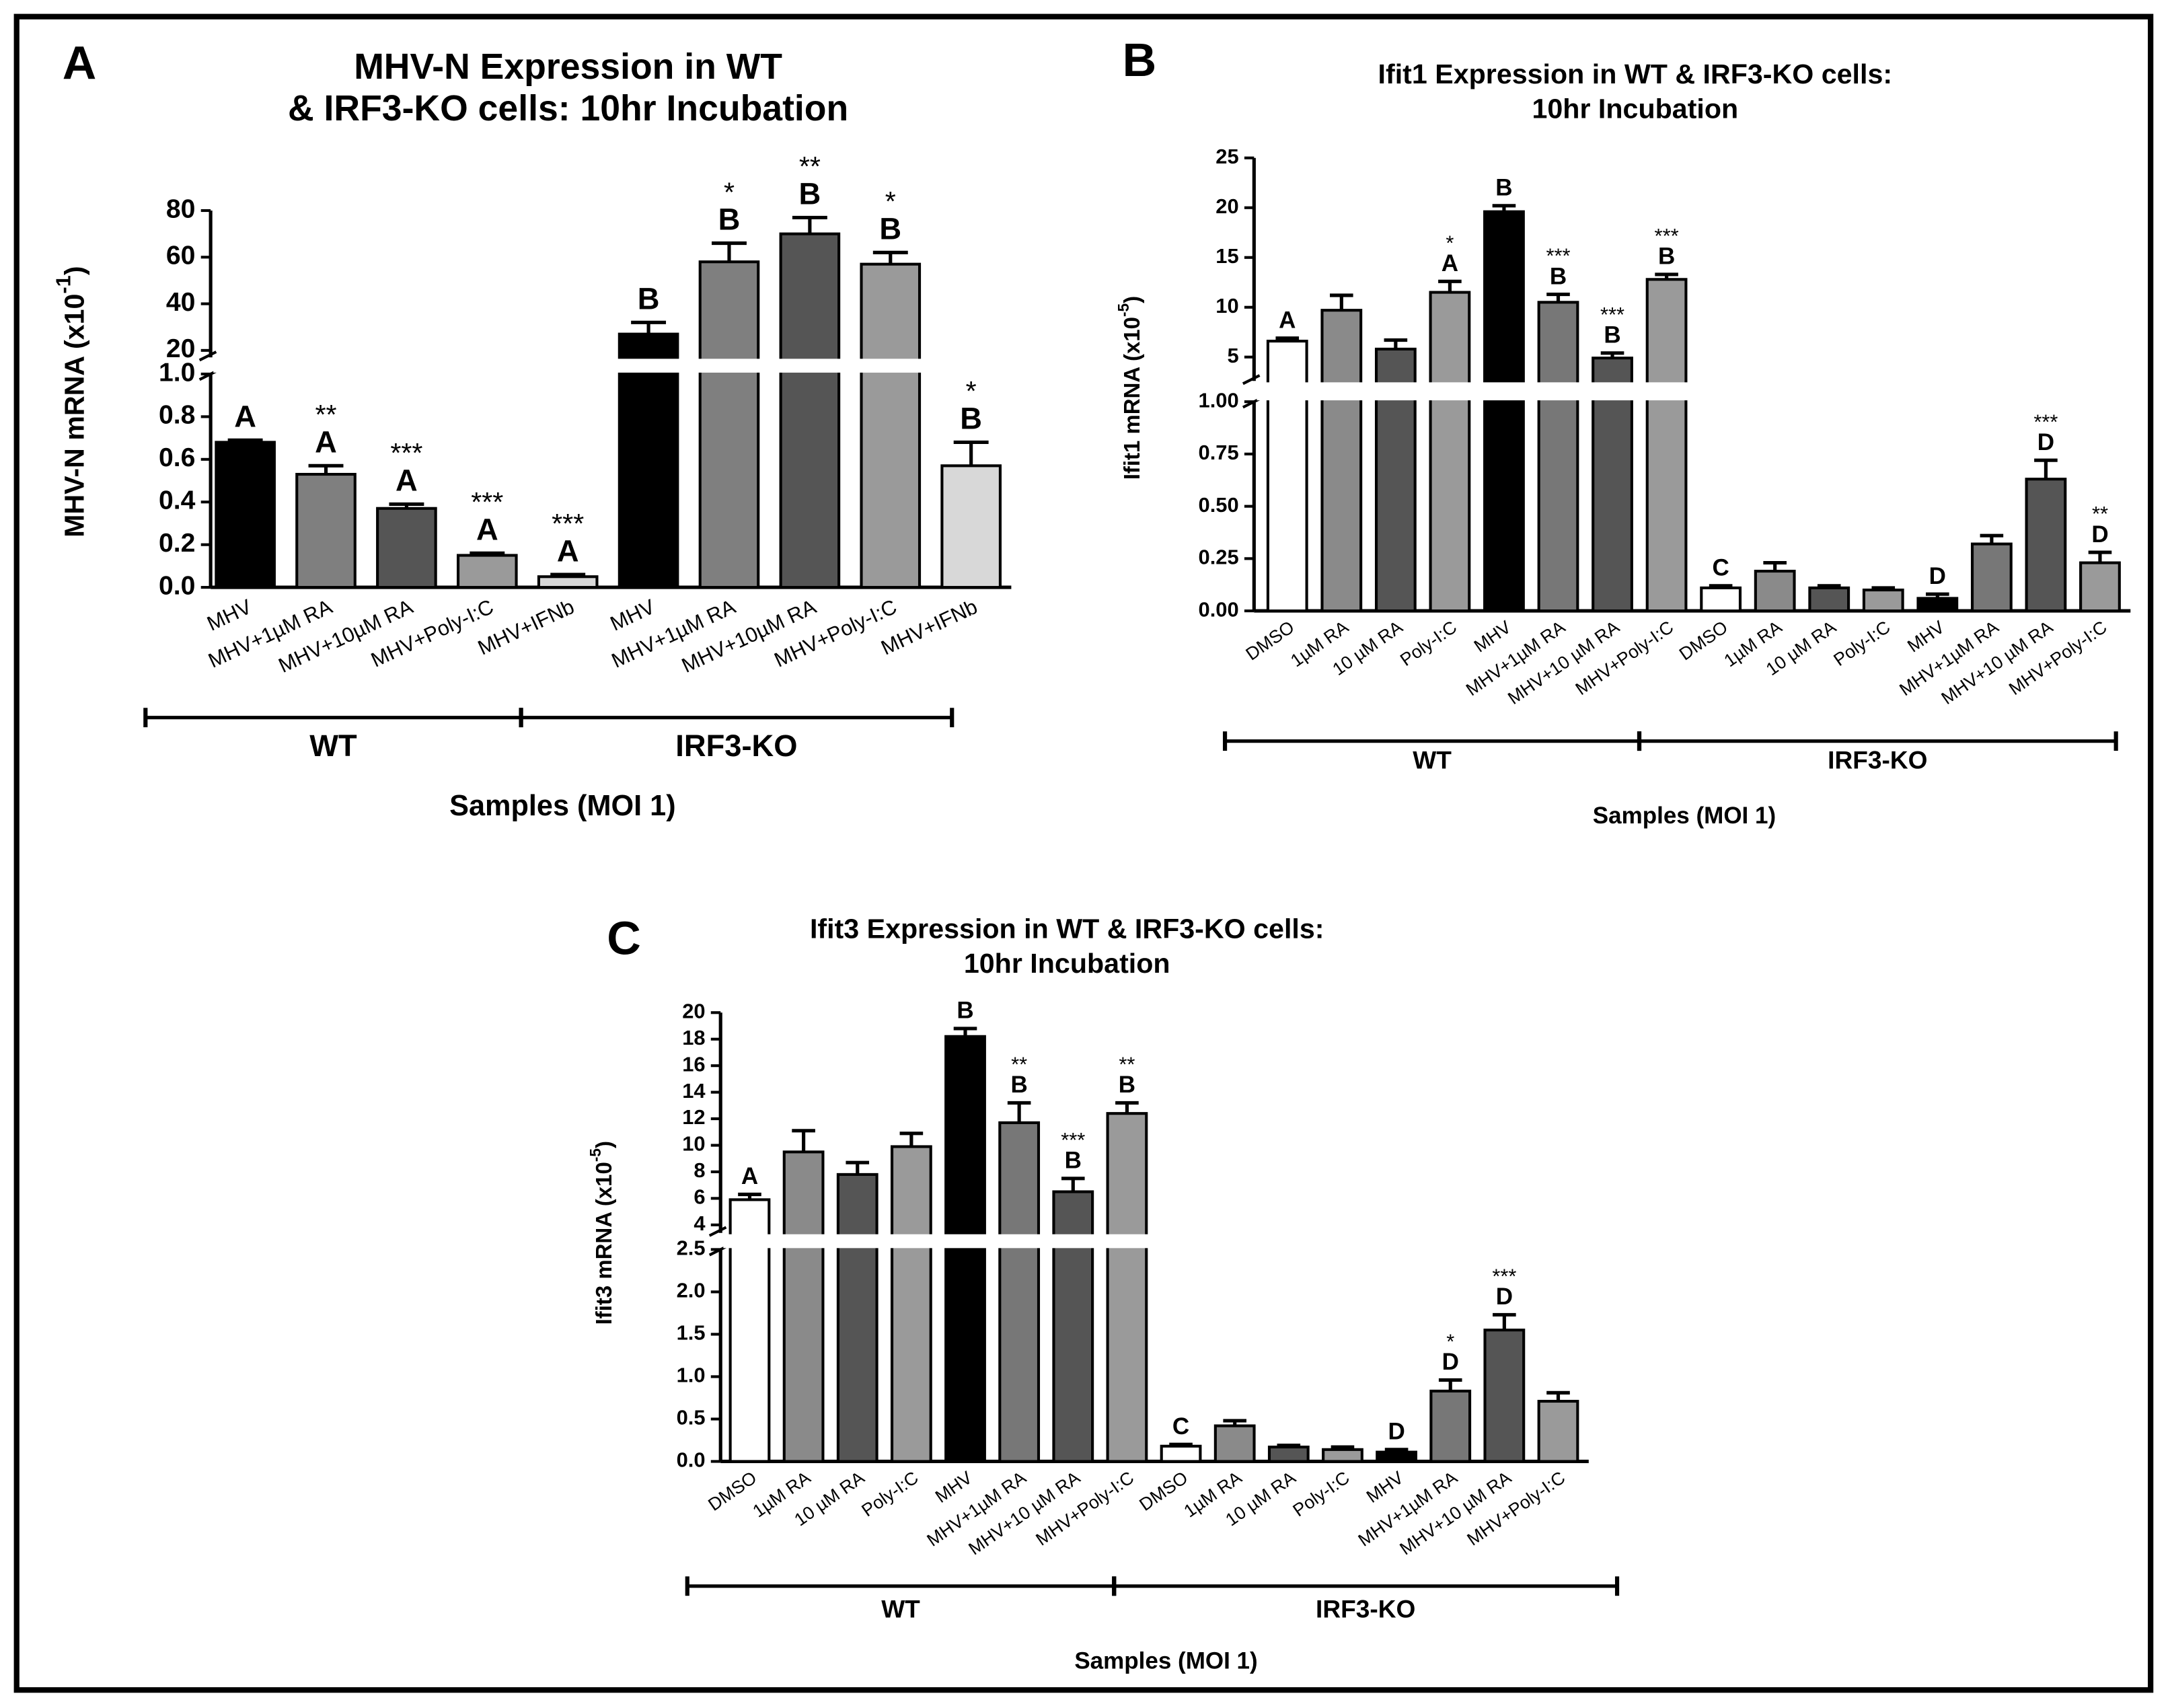 The width and height of the screenshot is (2170, 1708). I want to click on y-axis-label-part: -1, so click(63, 284).